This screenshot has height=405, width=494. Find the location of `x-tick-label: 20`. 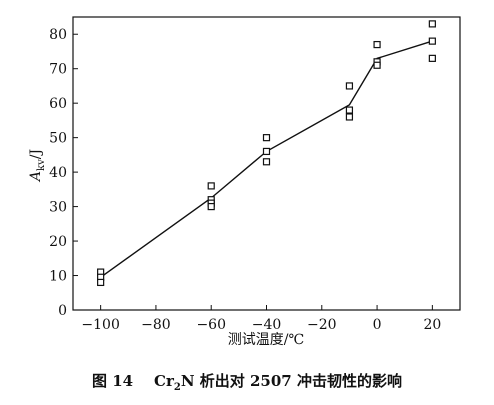

x-tick-label: 20 is located at coordinates (432, 325).